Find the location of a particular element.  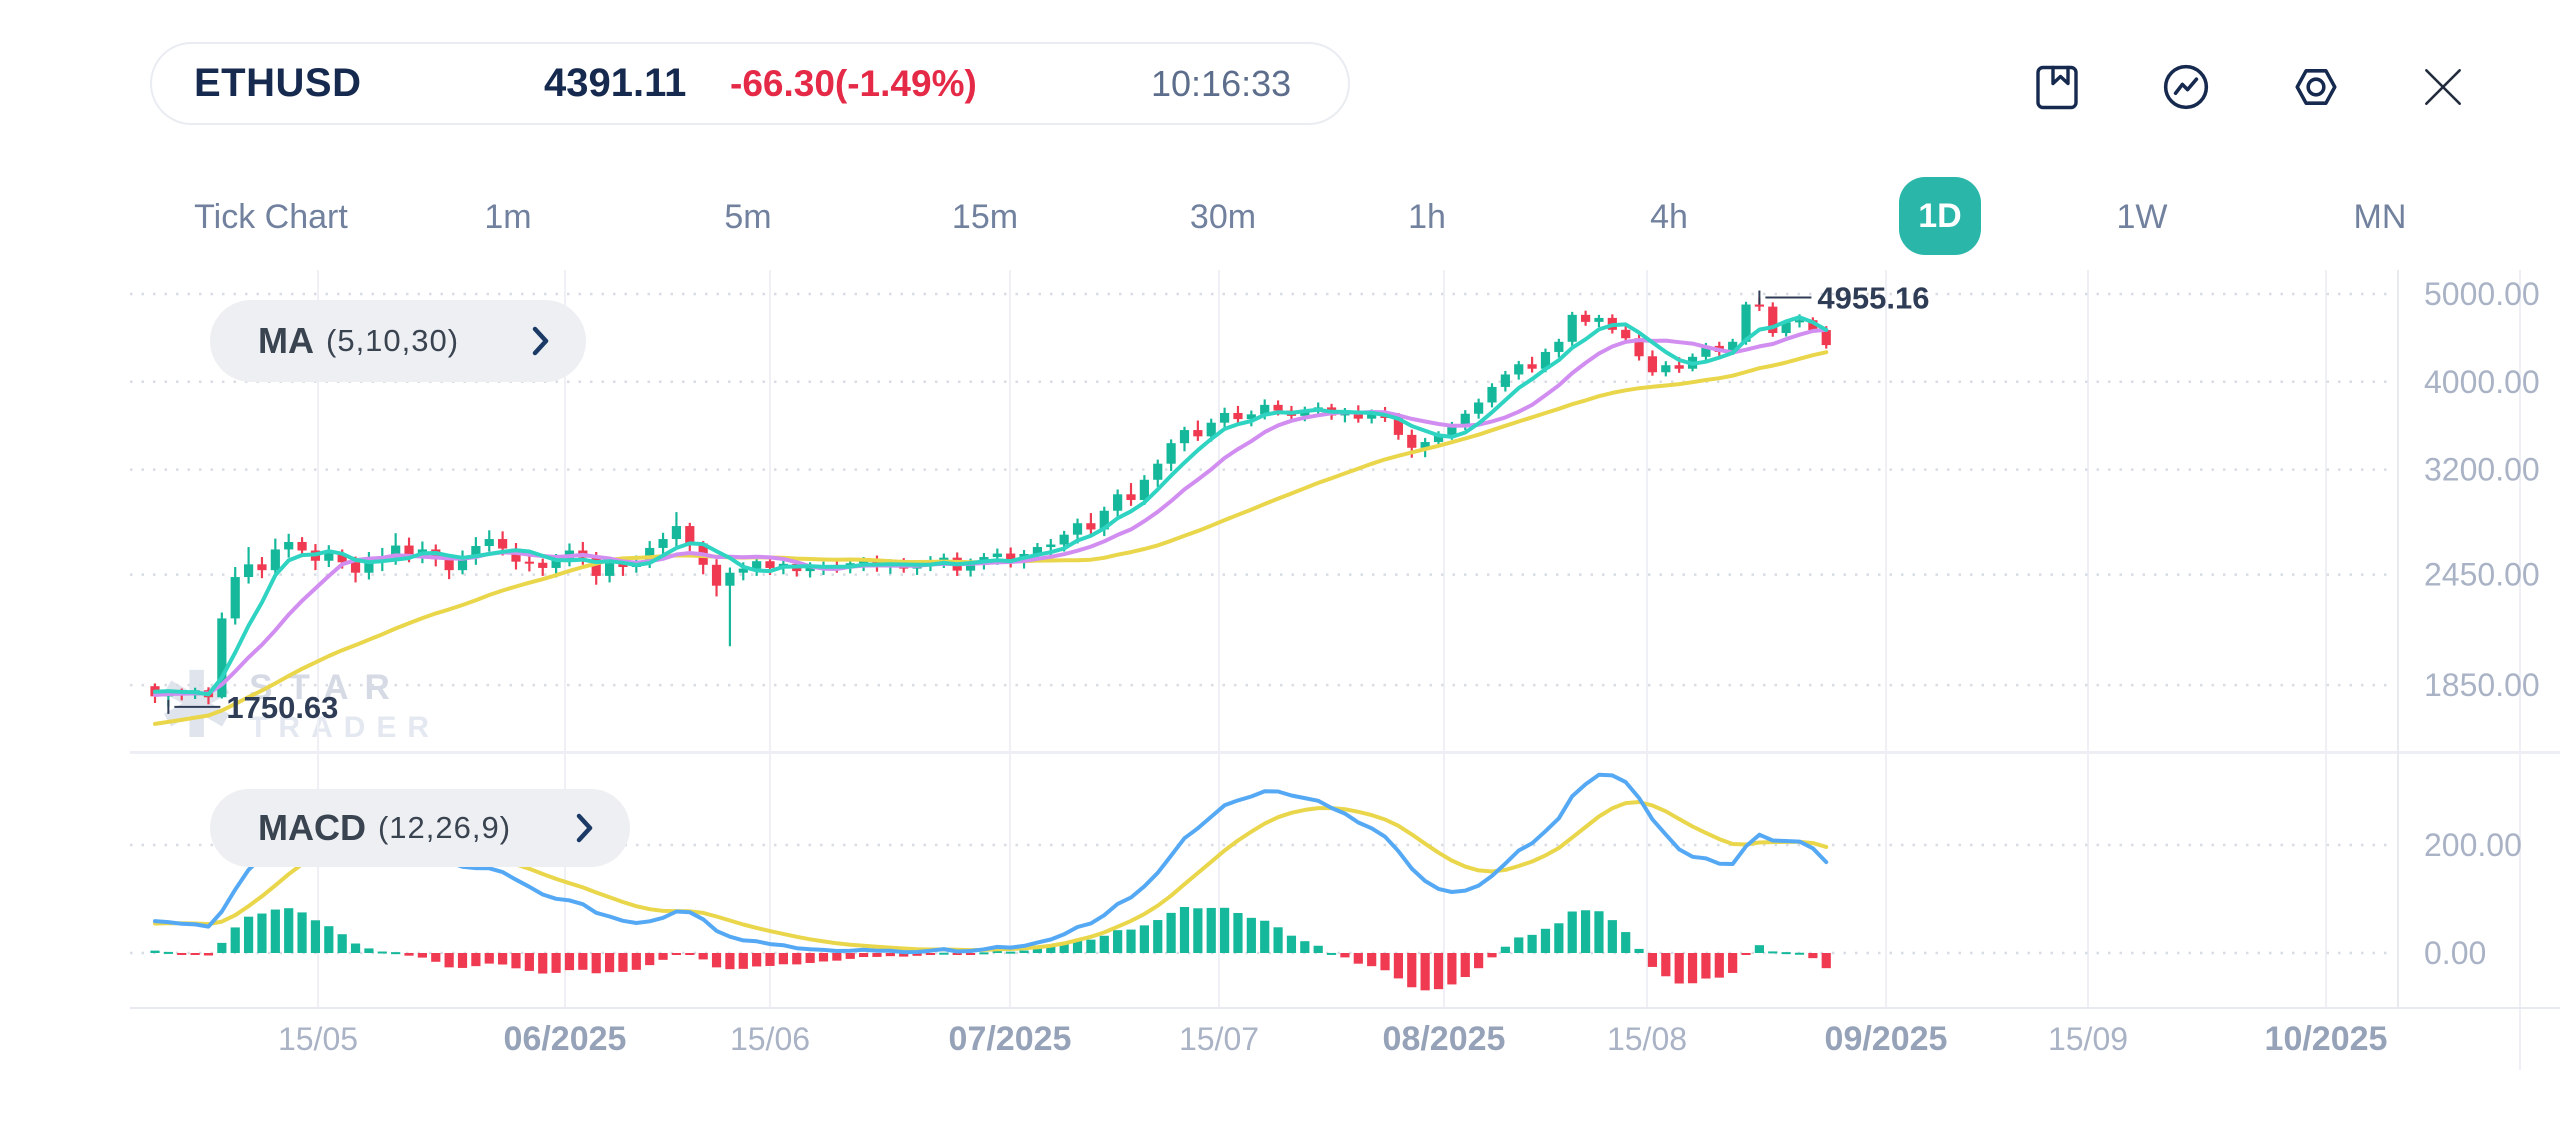

macd-indicator-params: (12,26,9) is located at coordinates (444, 827).